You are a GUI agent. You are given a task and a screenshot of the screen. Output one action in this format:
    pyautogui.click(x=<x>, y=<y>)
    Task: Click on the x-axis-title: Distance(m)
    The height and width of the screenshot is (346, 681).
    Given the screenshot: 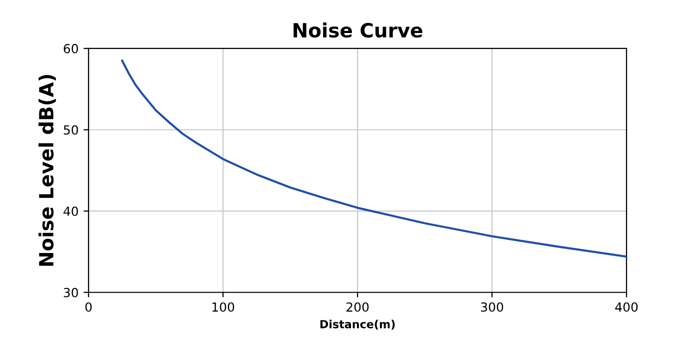 What is the action you would take?
    pyautogui.click(x=357, y=325)
    